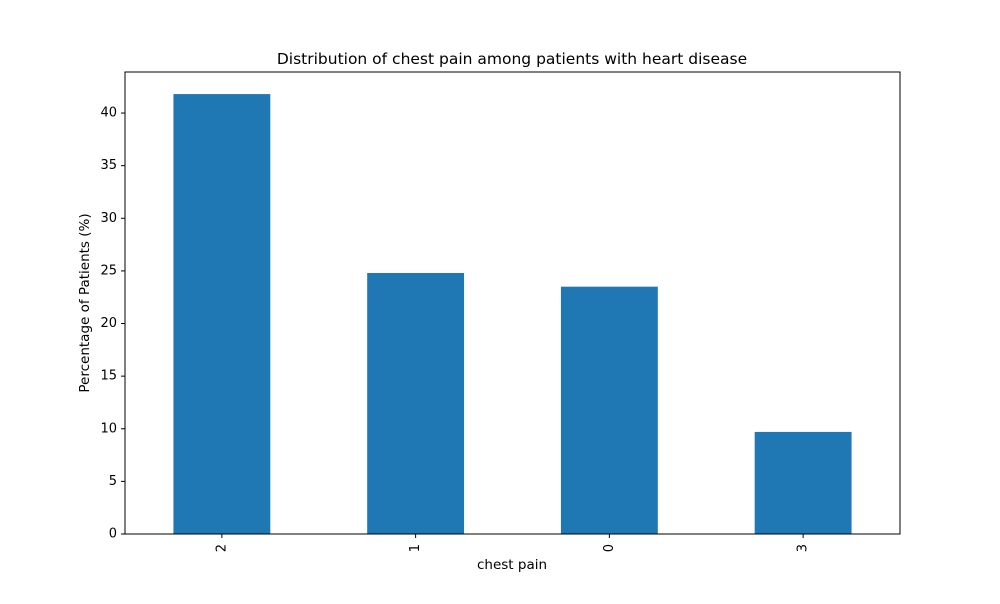  I want to click on y-axis: 0 5 10 15 20 25 30 35 40, so click(112, 324).